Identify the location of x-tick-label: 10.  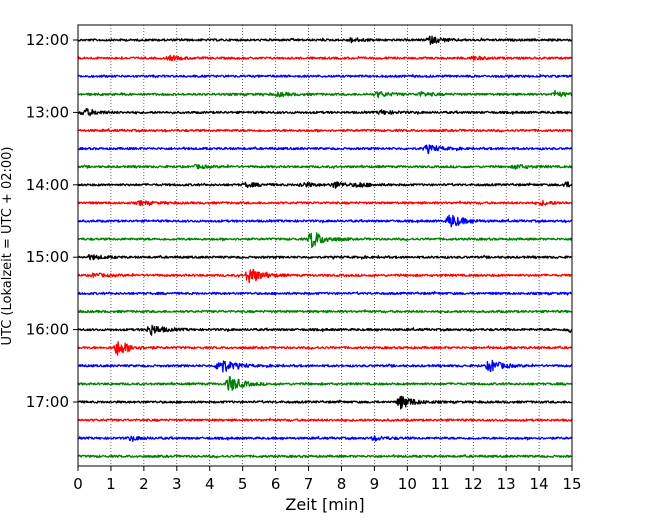
(407, 484).